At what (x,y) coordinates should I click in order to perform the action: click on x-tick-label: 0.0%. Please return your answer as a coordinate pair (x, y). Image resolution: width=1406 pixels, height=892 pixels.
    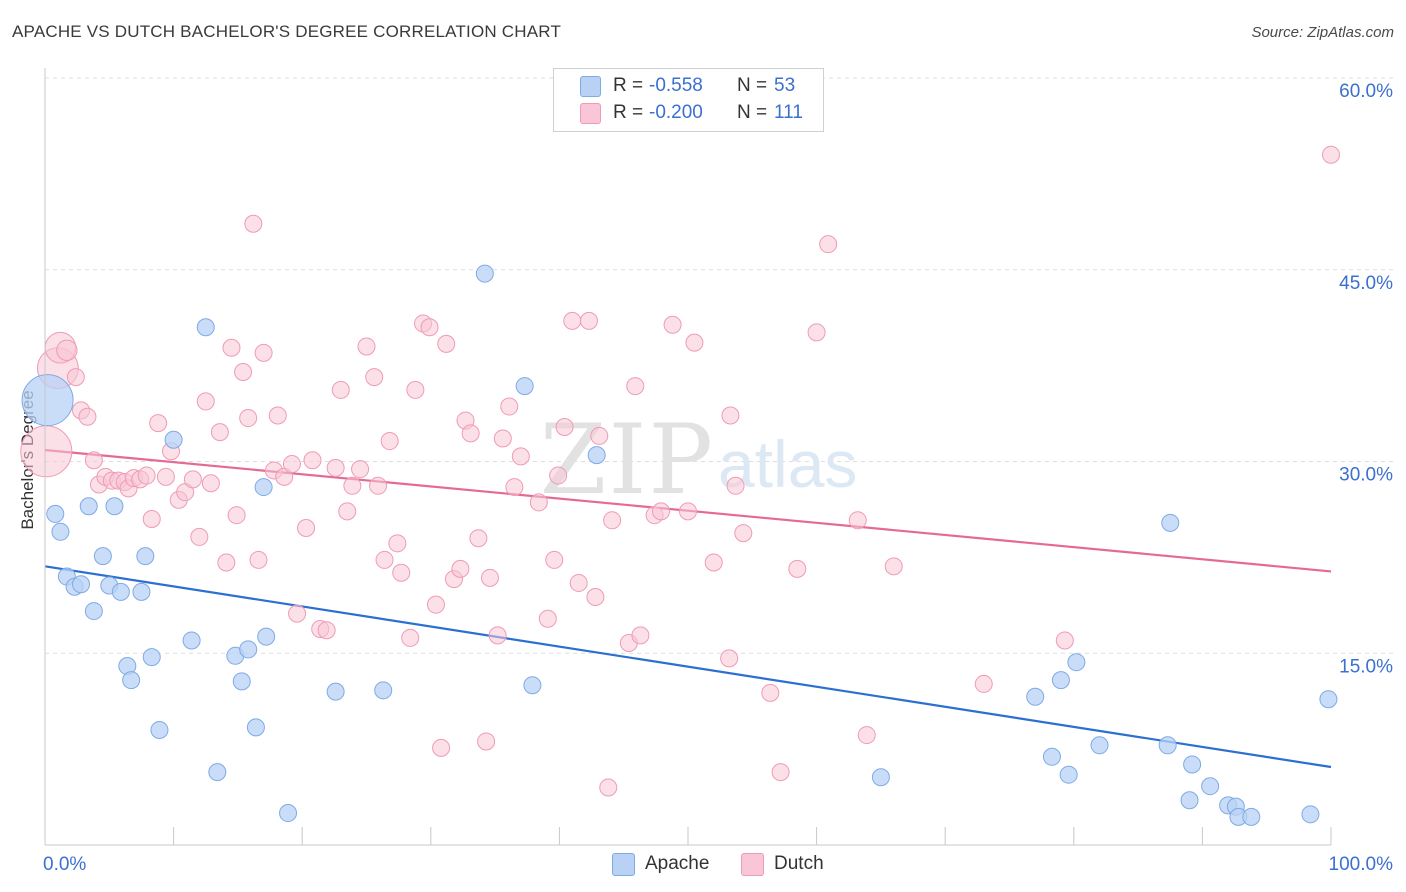
    Looking at the image, I should click on (64, 864).